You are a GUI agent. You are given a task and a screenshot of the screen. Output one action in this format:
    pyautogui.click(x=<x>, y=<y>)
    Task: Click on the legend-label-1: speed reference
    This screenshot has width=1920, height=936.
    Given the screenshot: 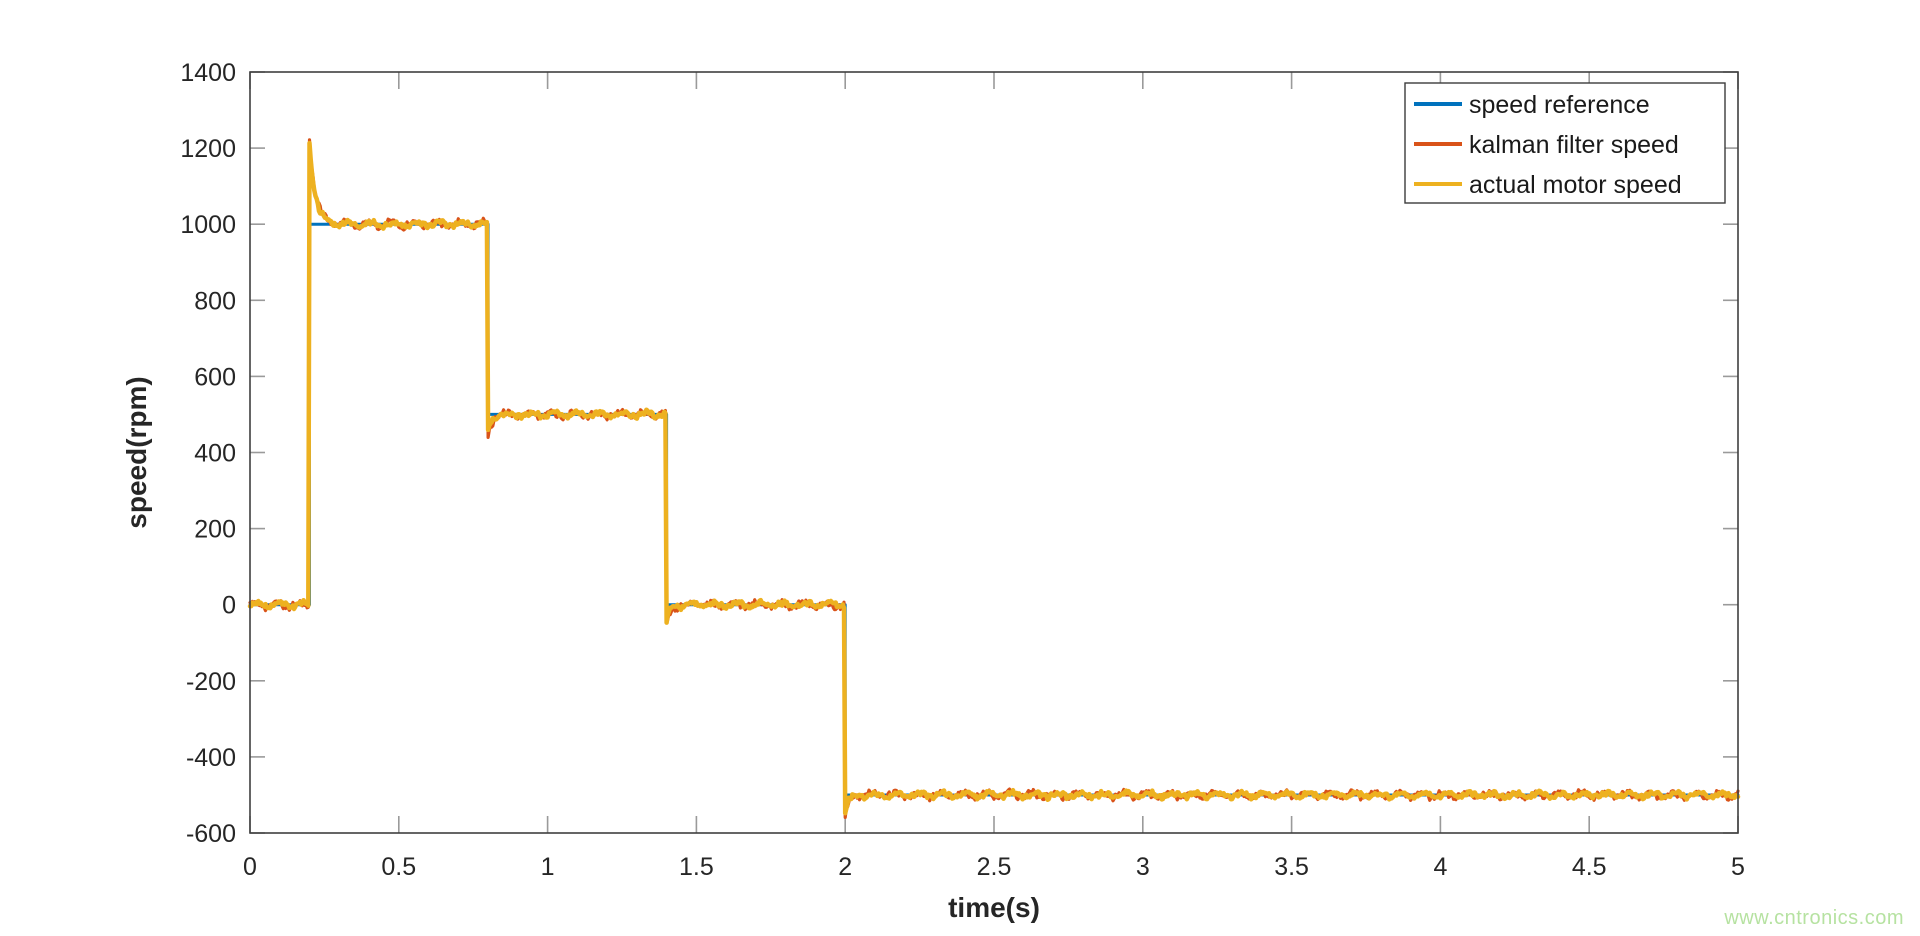 What is the action you would take?
    pyautogui.click(x=1559, y=105)
    